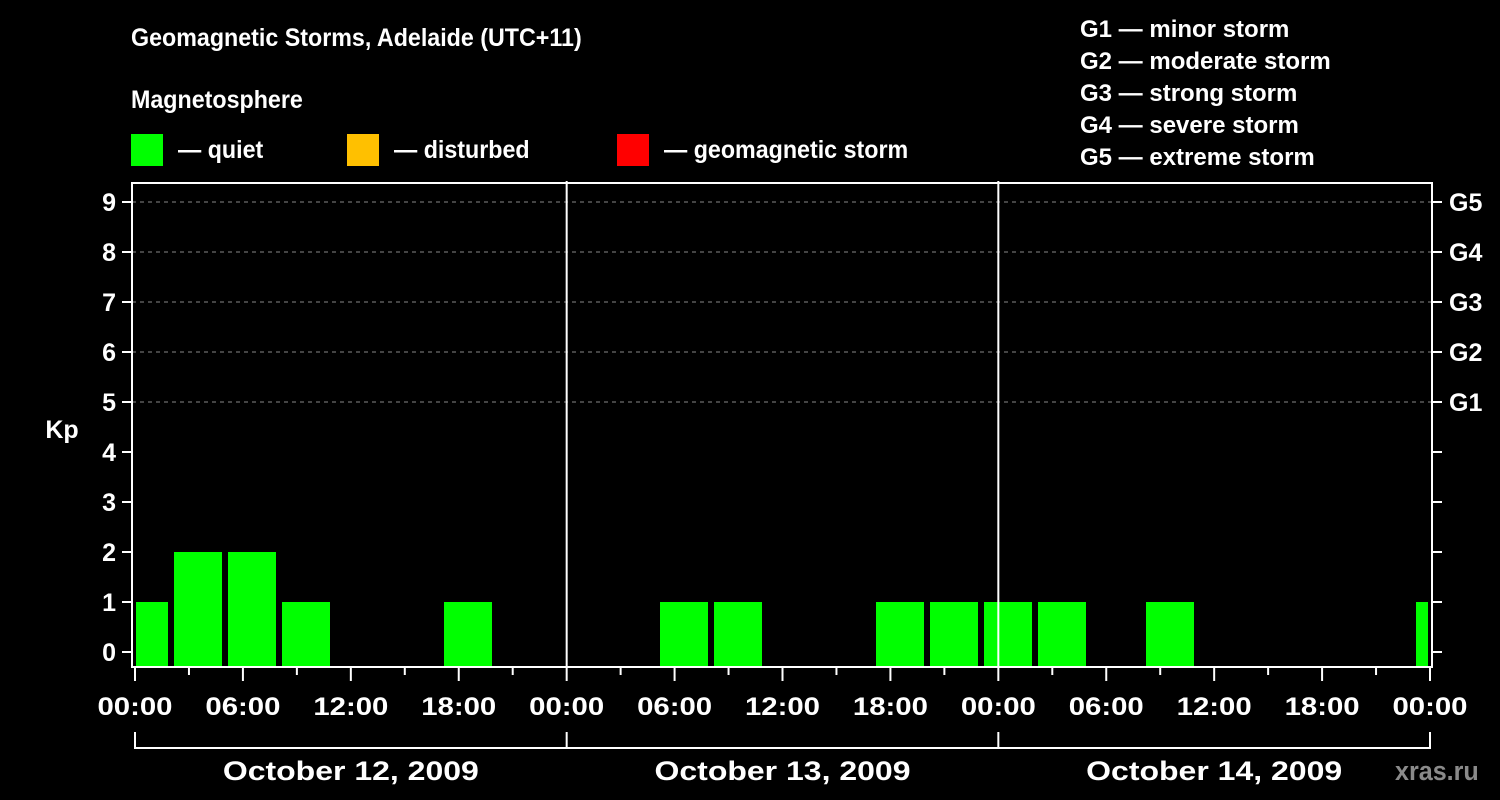 The height and width of the screenshot is (800, 1500). What do you see at coordinates (1465, 353) in the screenshot?
I see `storm-level-label: G2` at bounding box center [1465, 353].